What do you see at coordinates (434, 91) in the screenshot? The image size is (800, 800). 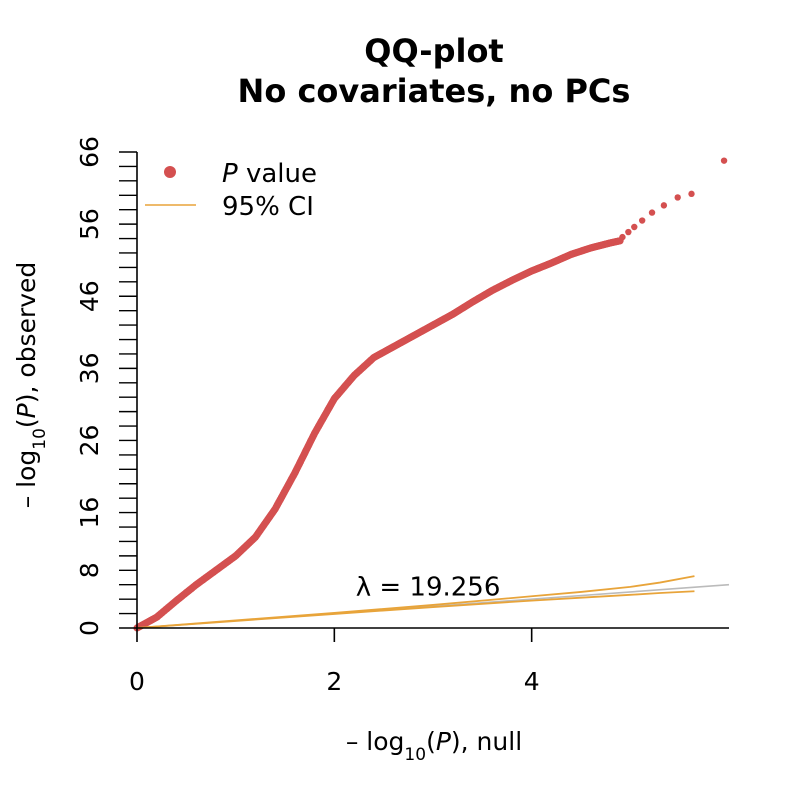 I see `chart-title-line-2: No covariates, no PCs` at bounding box center [434, 91].